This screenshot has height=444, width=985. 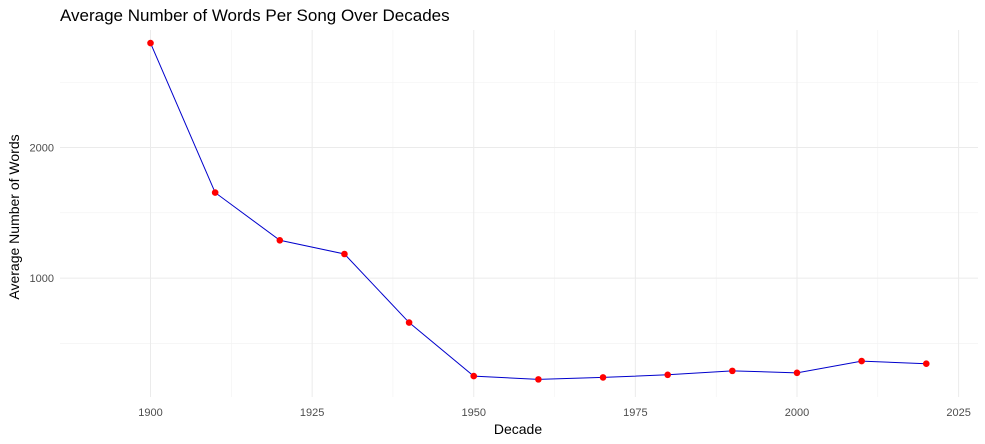 What do you see at coordinates (42, 149) in the screenshot?
I see `y-tick-label: 2000` at bounding box center [42, 149].